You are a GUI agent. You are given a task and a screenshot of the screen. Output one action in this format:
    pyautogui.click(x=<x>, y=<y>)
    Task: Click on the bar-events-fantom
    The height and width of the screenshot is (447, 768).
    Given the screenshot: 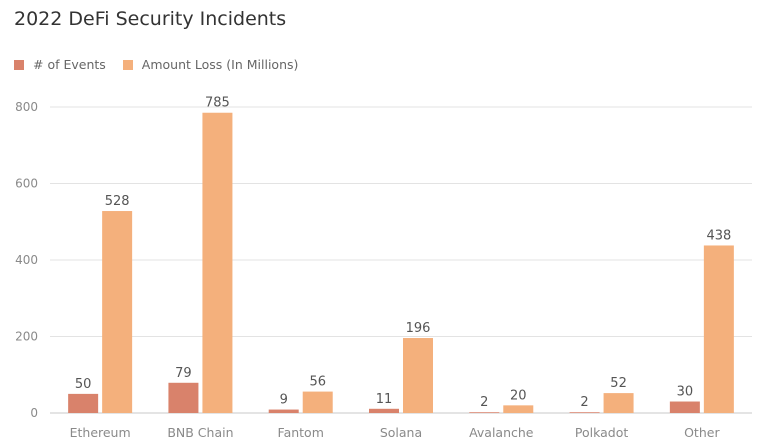 What is the action you would take?
    pyautogui.click(x=283, y=411)
    